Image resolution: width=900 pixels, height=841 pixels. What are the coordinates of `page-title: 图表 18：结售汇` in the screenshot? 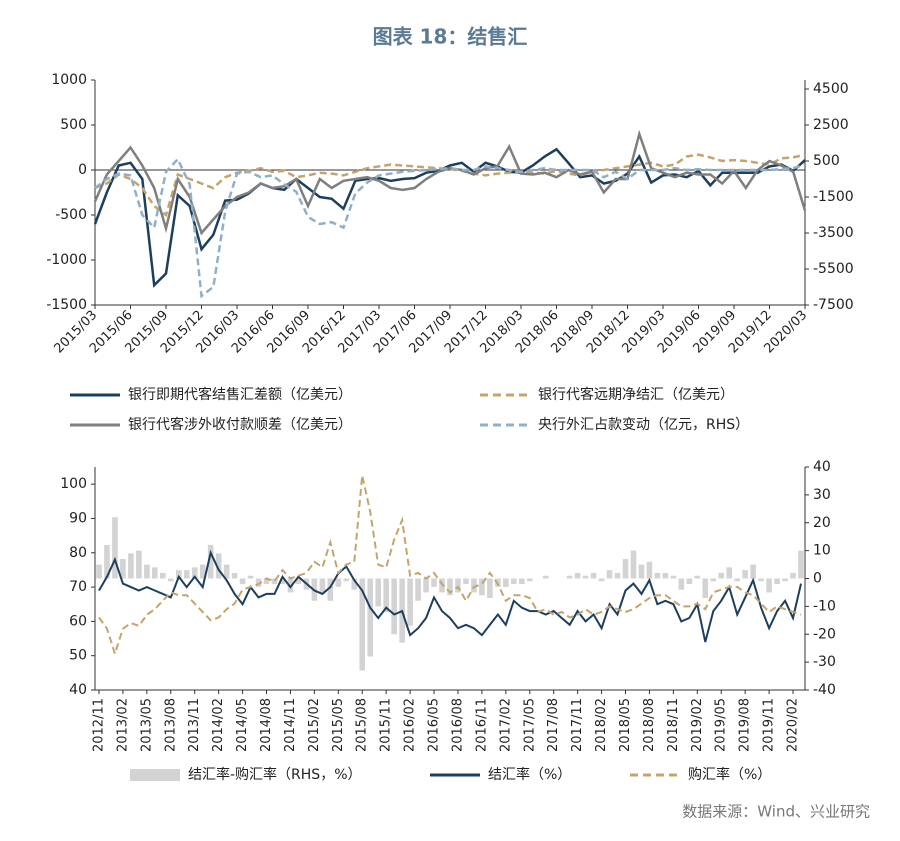 It's located at (450, 37).